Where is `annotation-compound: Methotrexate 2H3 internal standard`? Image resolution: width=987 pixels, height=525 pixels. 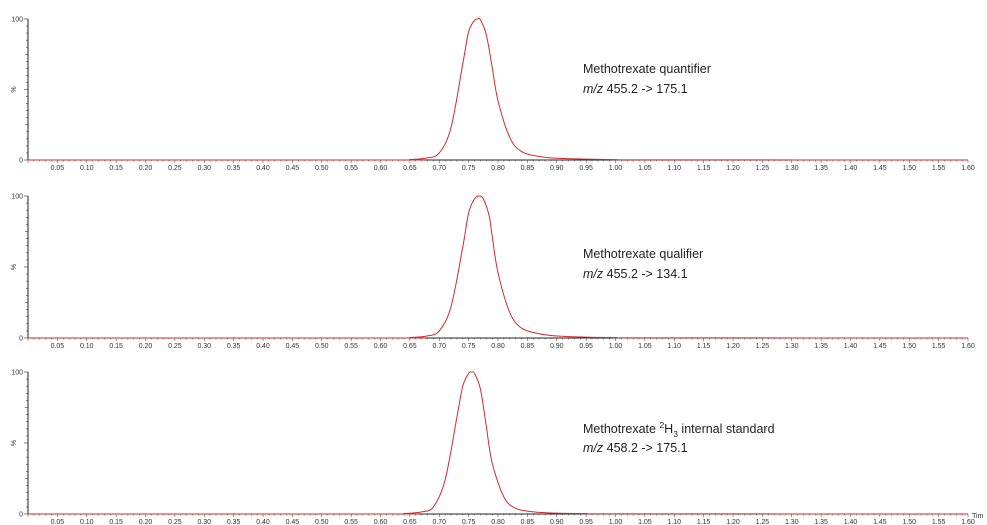
annotation-compound: Methotrexate 2H3 internal standard is located at coordinates (679, 429).